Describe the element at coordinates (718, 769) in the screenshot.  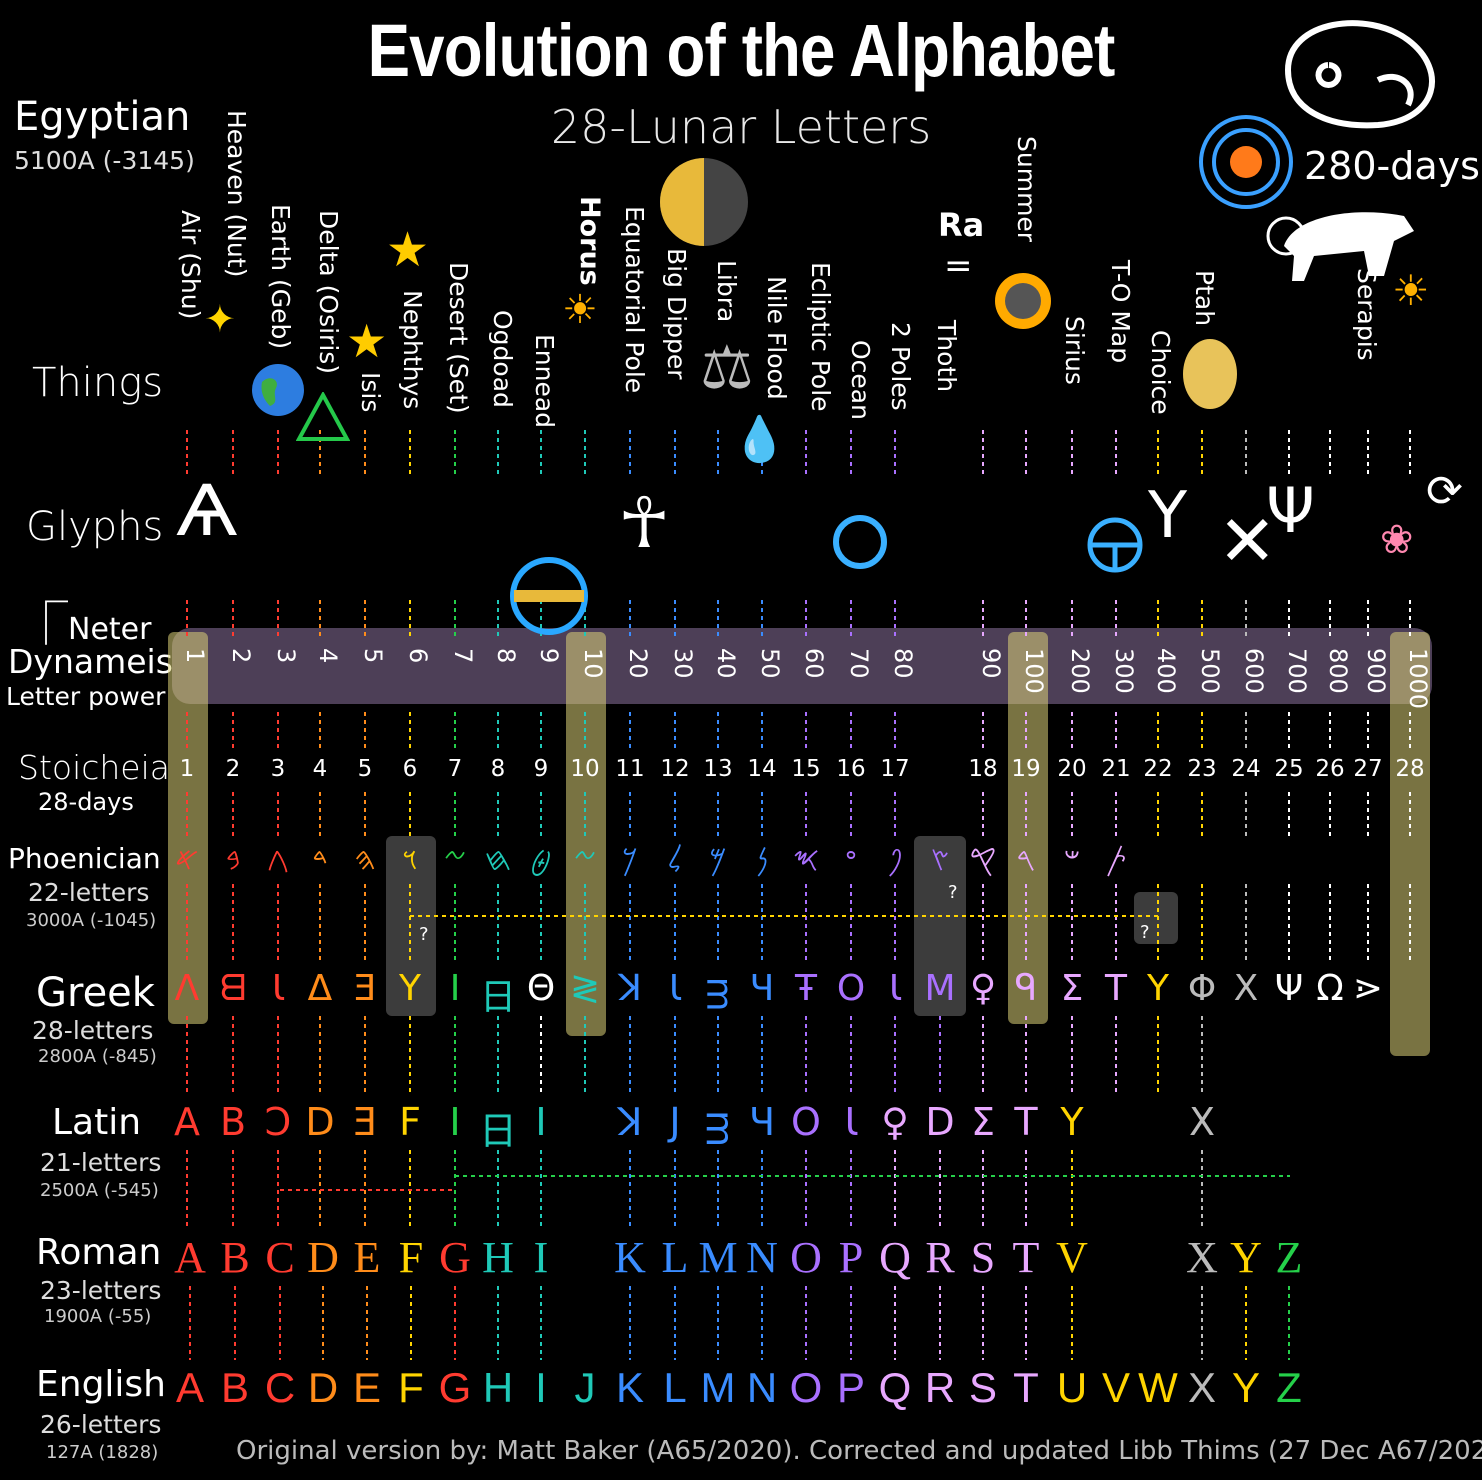
I see `day-number: 13` at that location.